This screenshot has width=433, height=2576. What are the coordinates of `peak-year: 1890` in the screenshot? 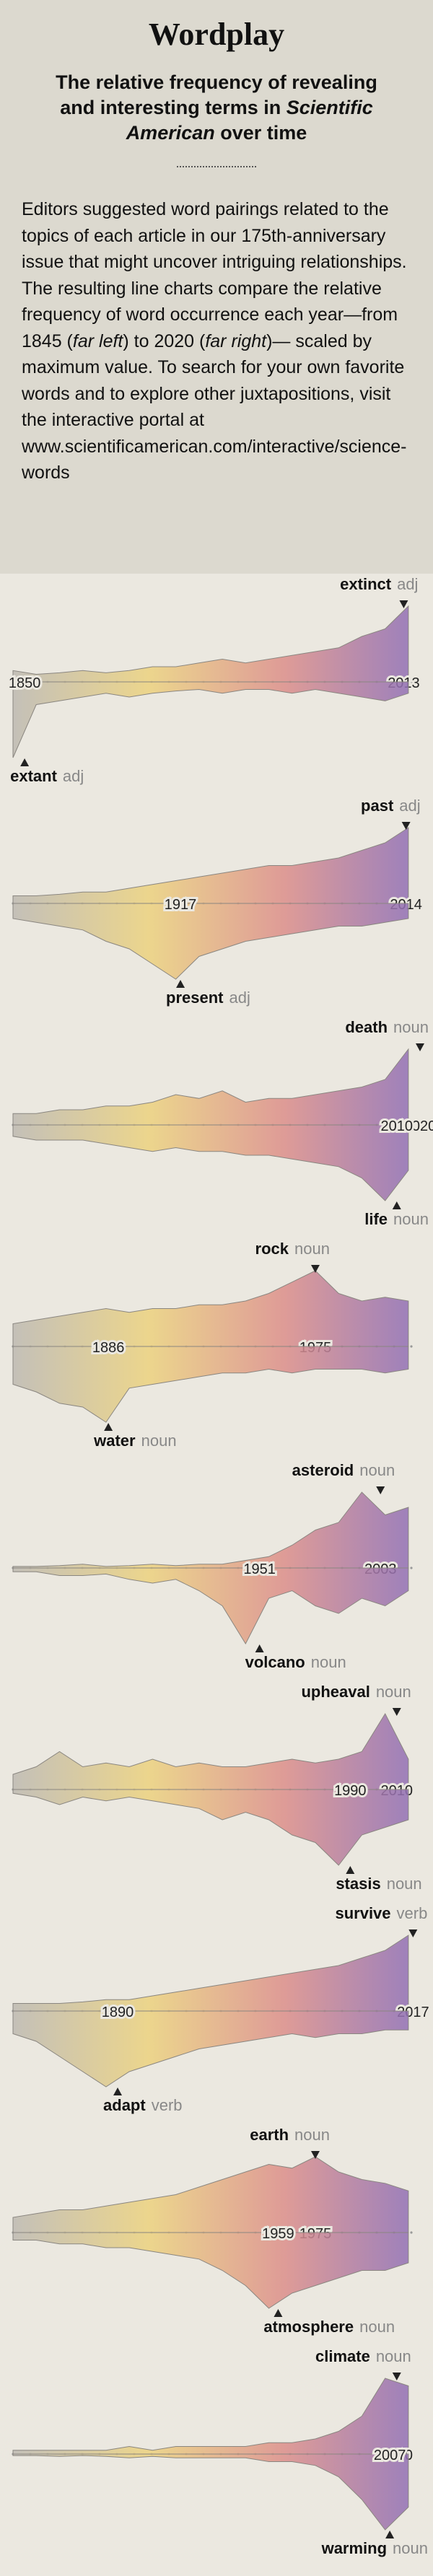 It's located at (118, 2012).